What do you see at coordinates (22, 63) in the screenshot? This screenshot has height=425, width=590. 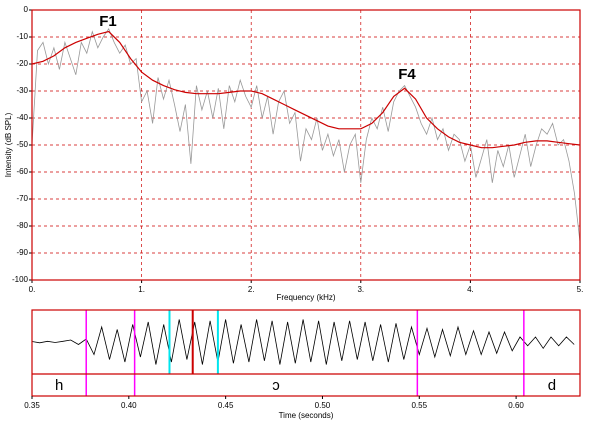 I see `y-tick-label: -20` at bounding box center [22, 63].